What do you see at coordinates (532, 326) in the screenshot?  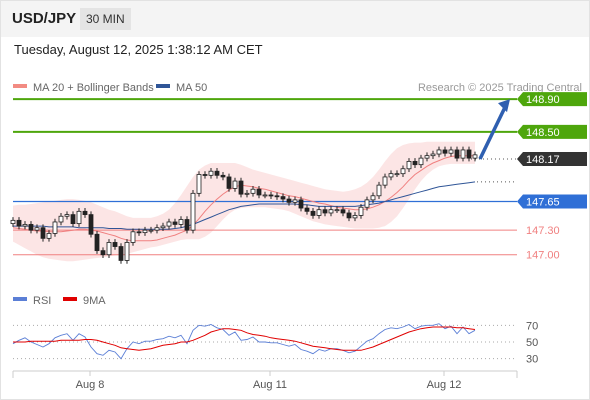 I see `rsi-tick-label: 70` at bounding box center [532, 326].